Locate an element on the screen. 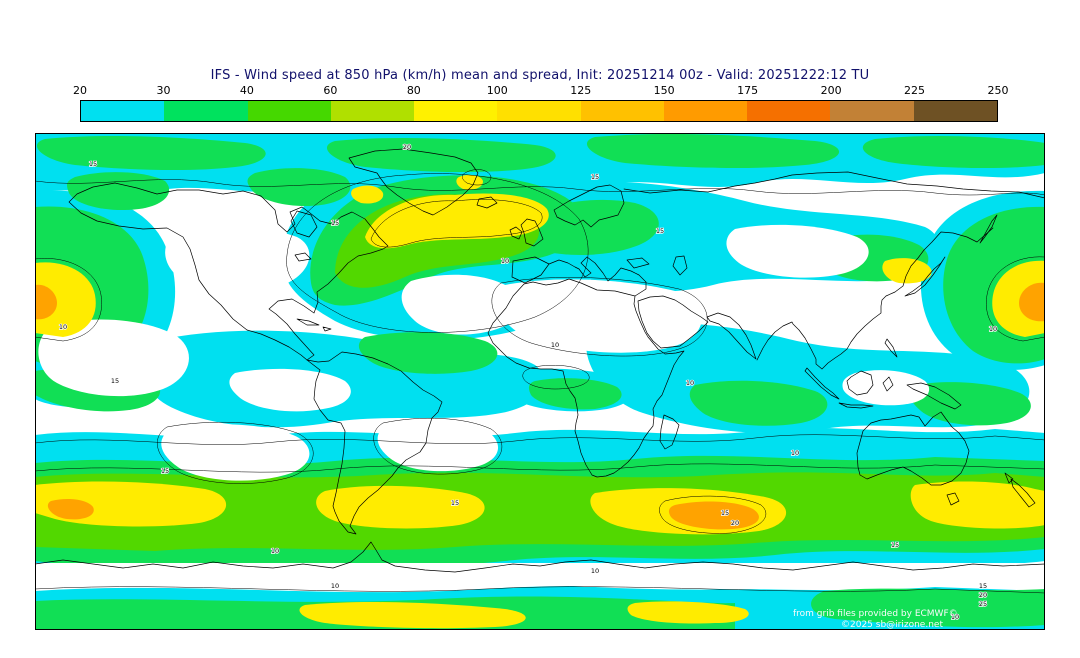  contour-label: 25 is located at coordinates (983, 604).